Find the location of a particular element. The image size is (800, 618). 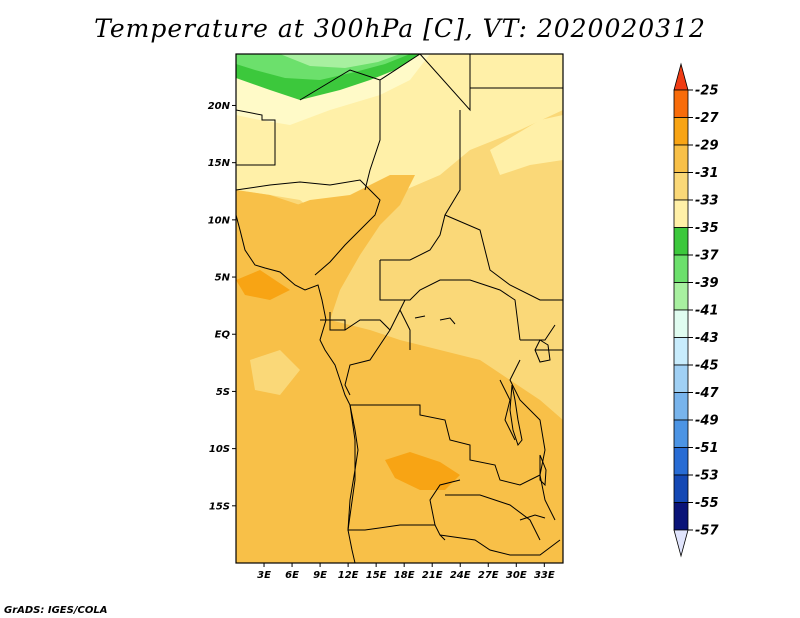

lon-label: 30E is located at coordinates (516, 575).